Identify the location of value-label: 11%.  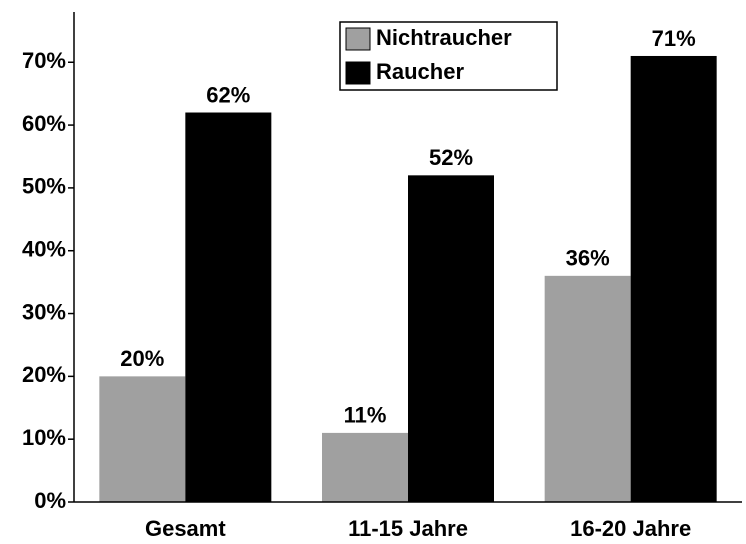
(365, 415).